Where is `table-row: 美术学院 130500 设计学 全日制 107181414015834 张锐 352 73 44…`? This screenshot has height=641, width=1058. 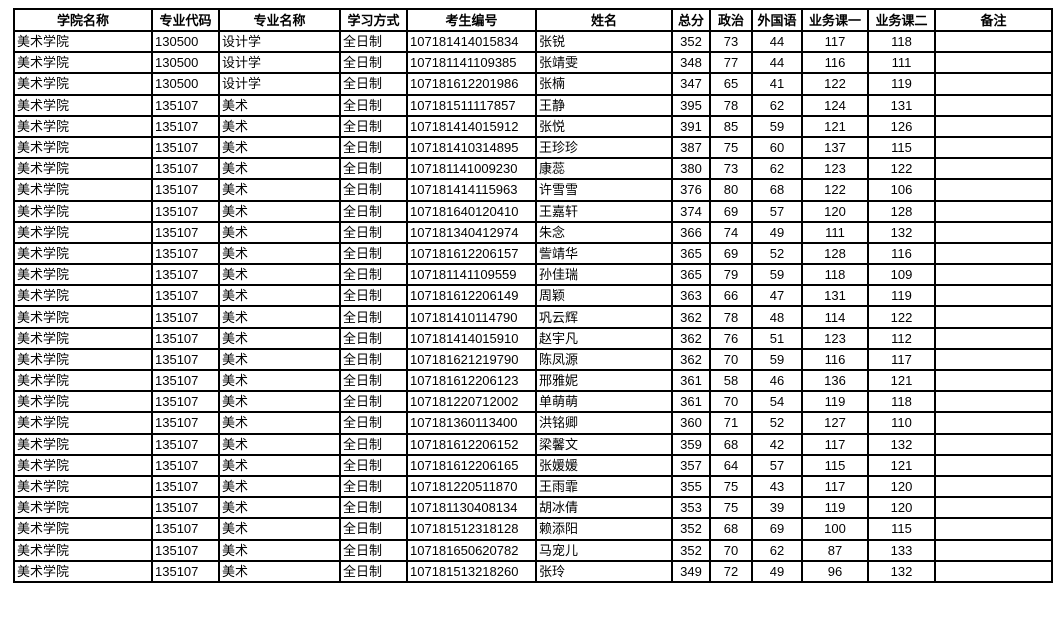 table-row: 美术学院 130500 设计学 全日制 107181414015834 张锐 352 73 44… is located at coordinates (533, 41).